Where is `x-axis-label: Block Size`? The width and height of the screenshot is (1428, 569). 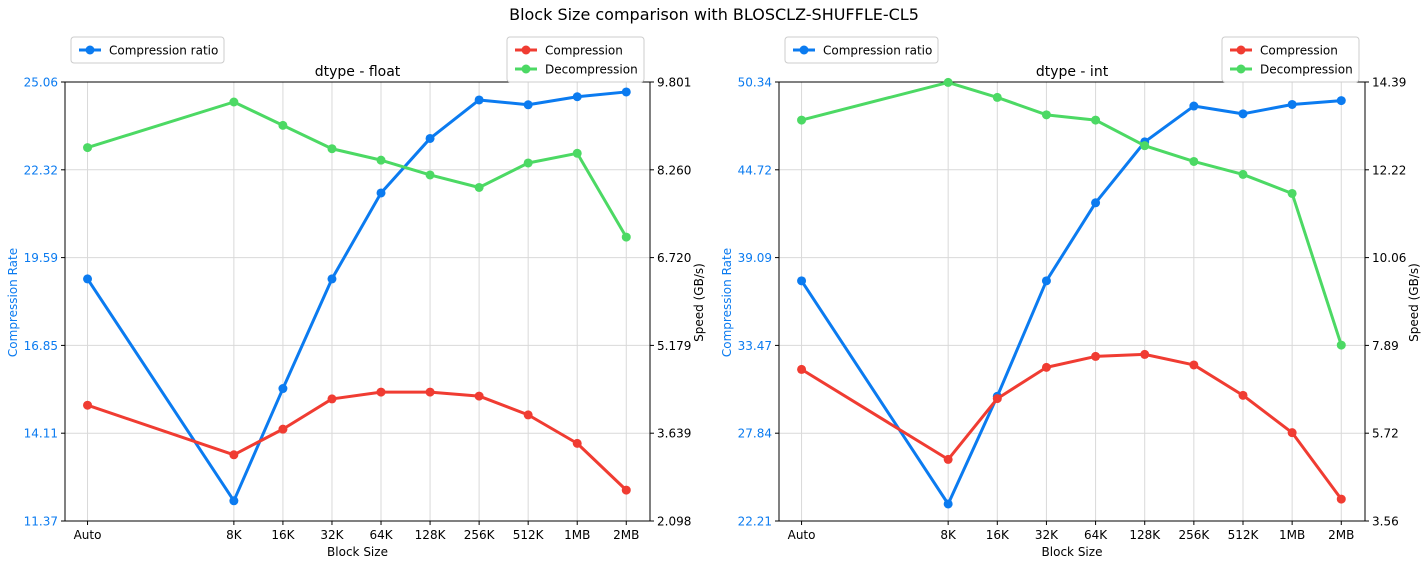 x-axis-label: Block Size is located at coordinates (1072, 552).